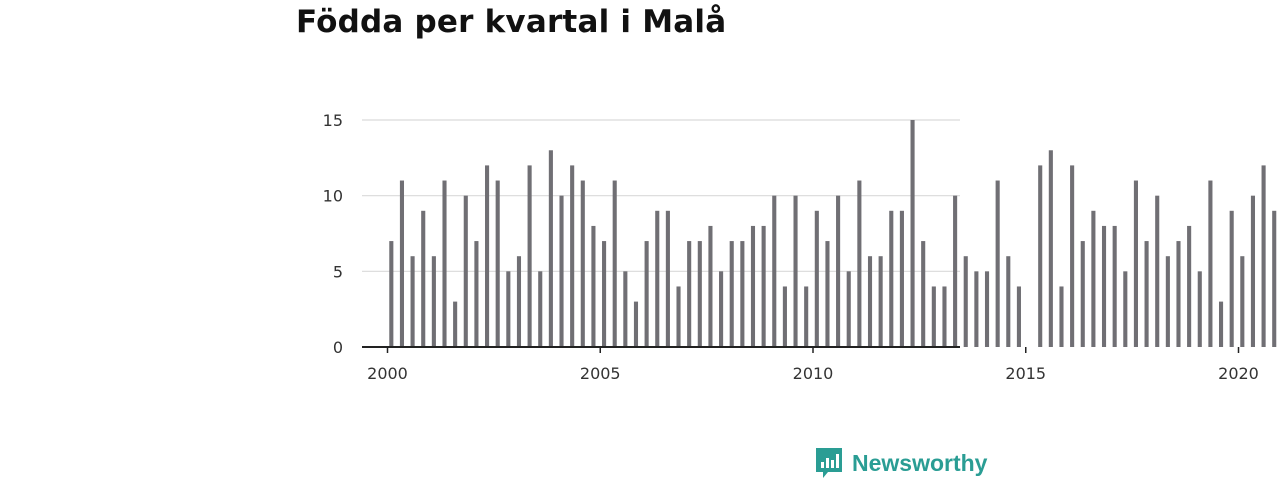  Describe the element at coordinates (333, 196) in the screenshot. I see `y-tick-label: 10` at that location.